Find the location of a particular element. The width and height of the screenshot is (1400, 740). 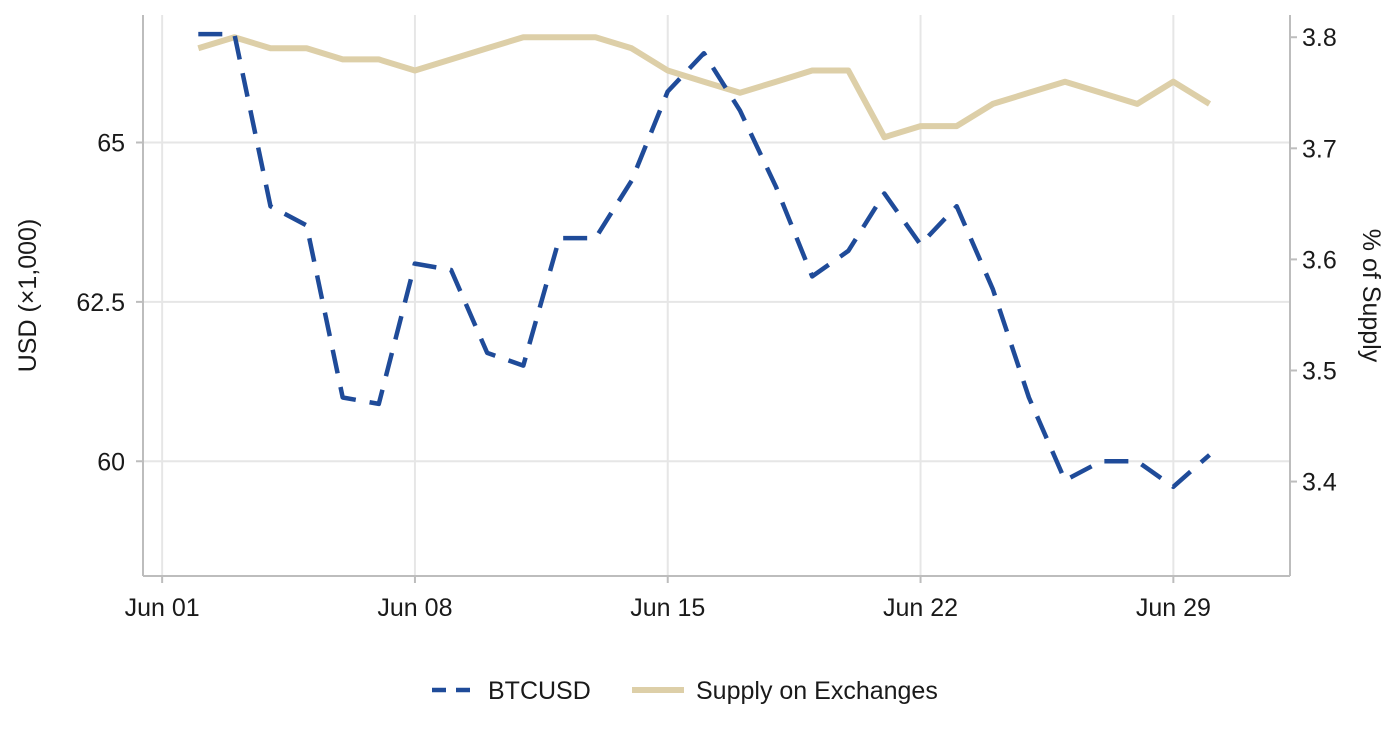

y-left-tick-label: 65 is located at coordinates (111, 144).